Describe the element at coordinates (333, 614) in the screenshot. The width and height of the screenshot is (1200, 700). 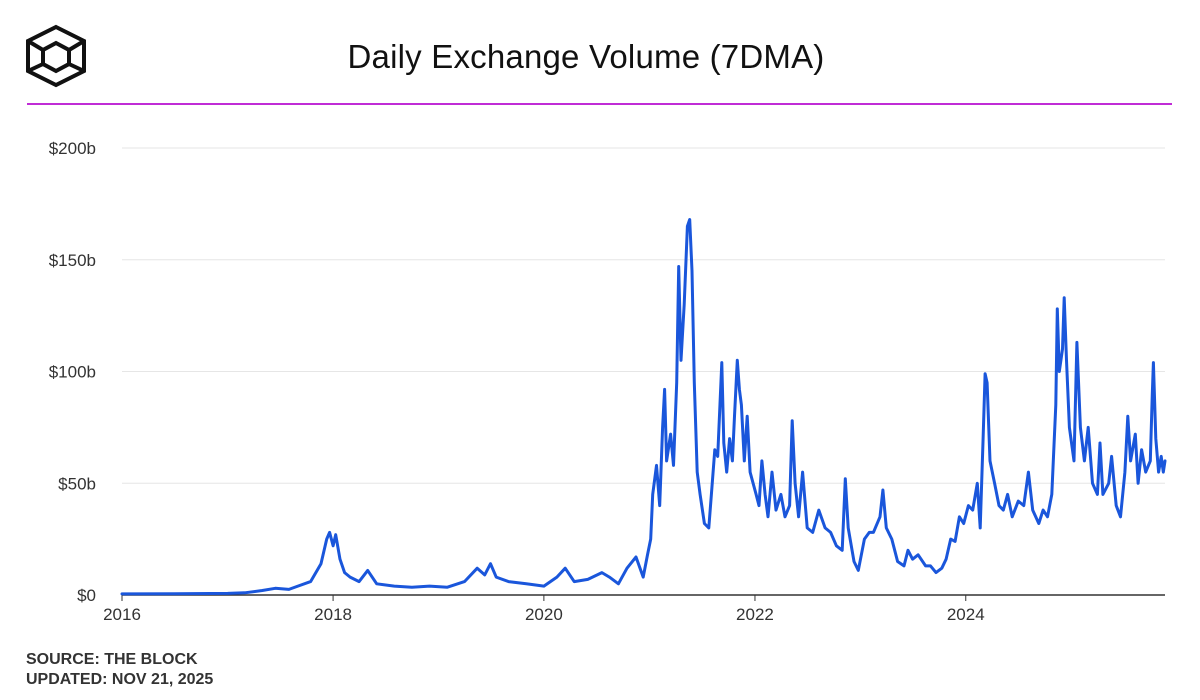
I see `x-tick-label: 2018` at that location.